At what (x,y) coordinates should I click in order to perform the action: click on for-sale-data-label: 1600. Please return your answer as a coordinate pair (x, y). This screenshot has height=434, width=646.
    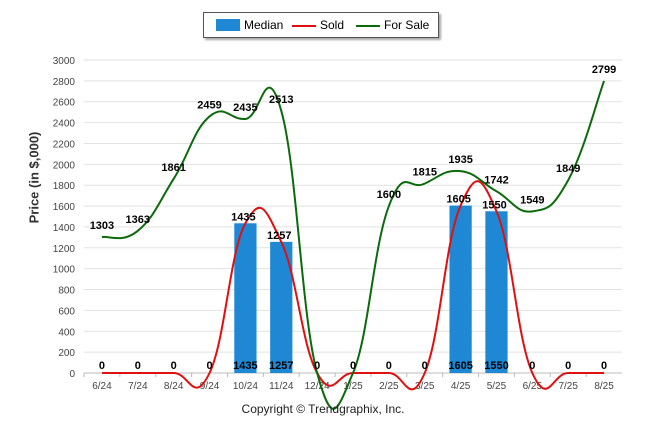
    Looking at the image, I should click on (389, 195).